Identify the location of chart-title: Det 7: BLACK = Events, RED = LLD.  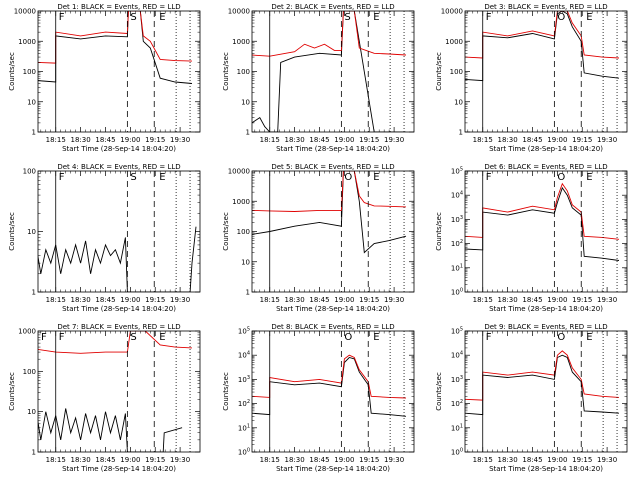
(118, 327).